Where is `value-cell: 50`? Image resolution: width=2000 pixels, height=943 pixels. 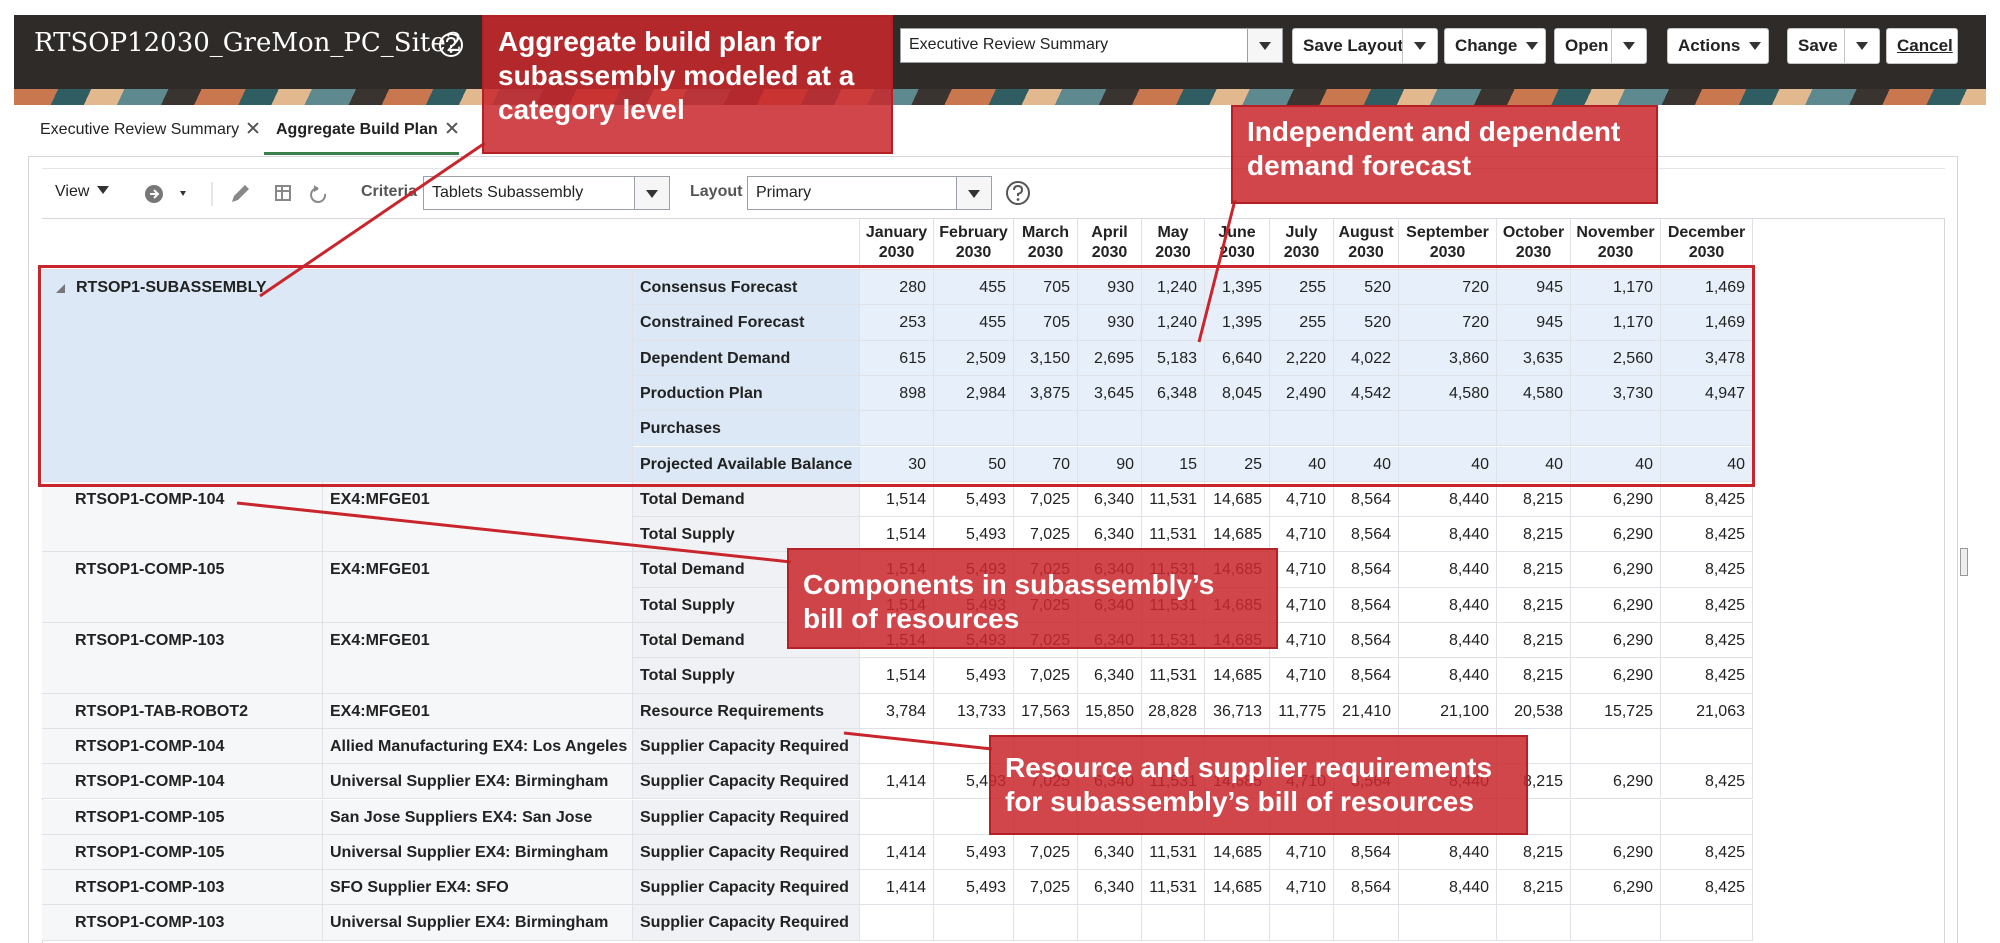
value-cell: 50 is located at coordinates (974, 464).